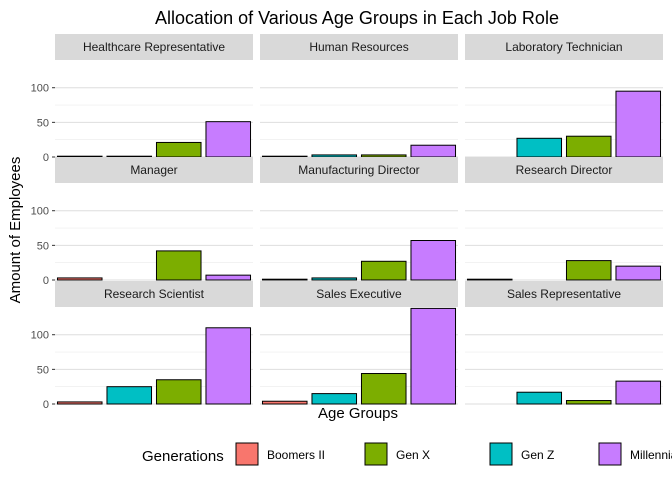 The image size is (672, 480). I want to click on panel-research-scientist: Research Scientist 0 50 100, so click(142, 346).